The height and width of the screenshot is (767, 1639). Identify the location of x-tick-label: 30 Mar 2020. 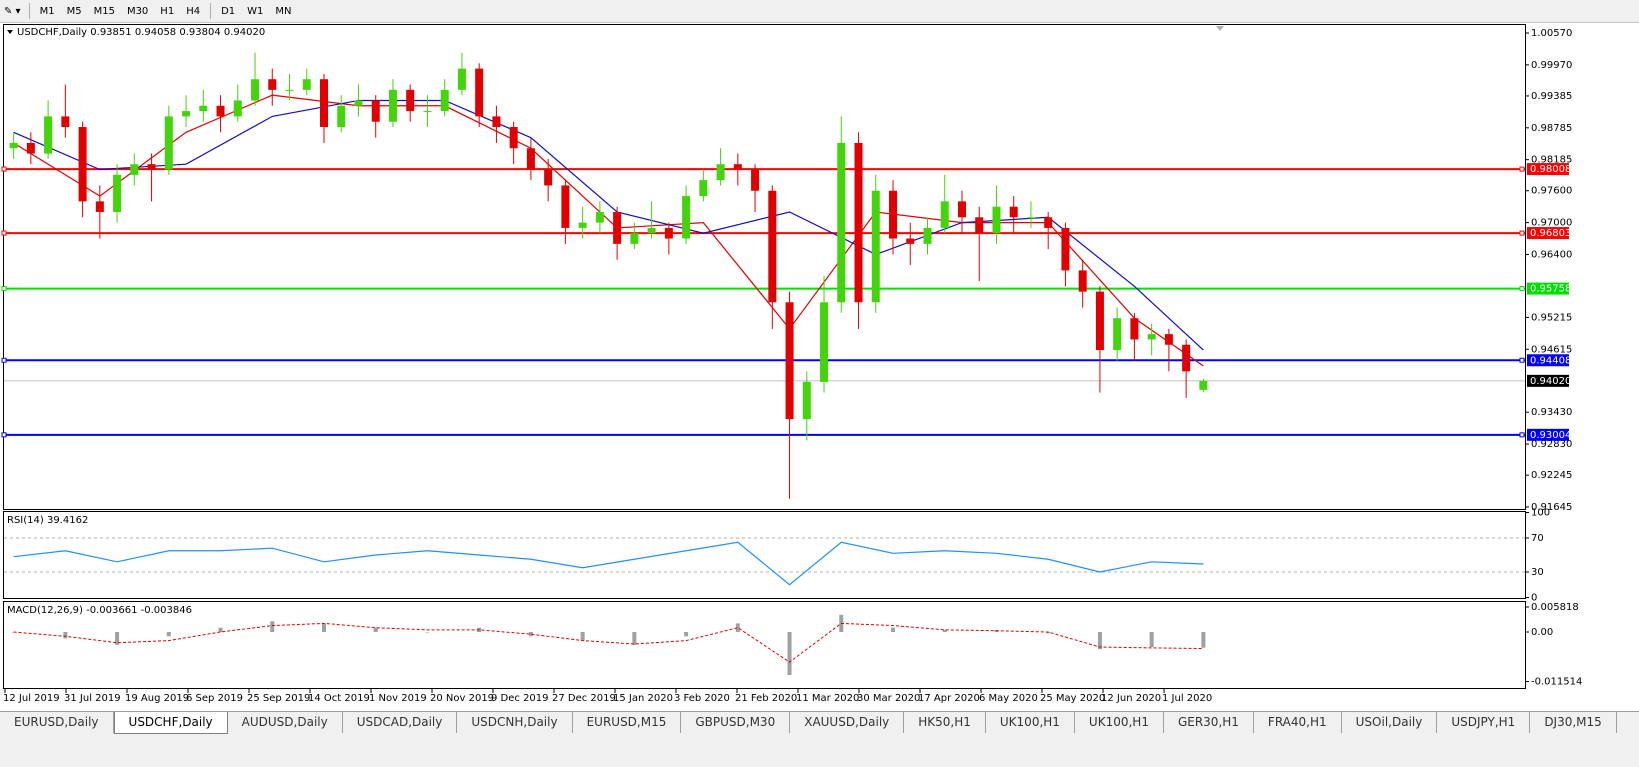
(888, 698).